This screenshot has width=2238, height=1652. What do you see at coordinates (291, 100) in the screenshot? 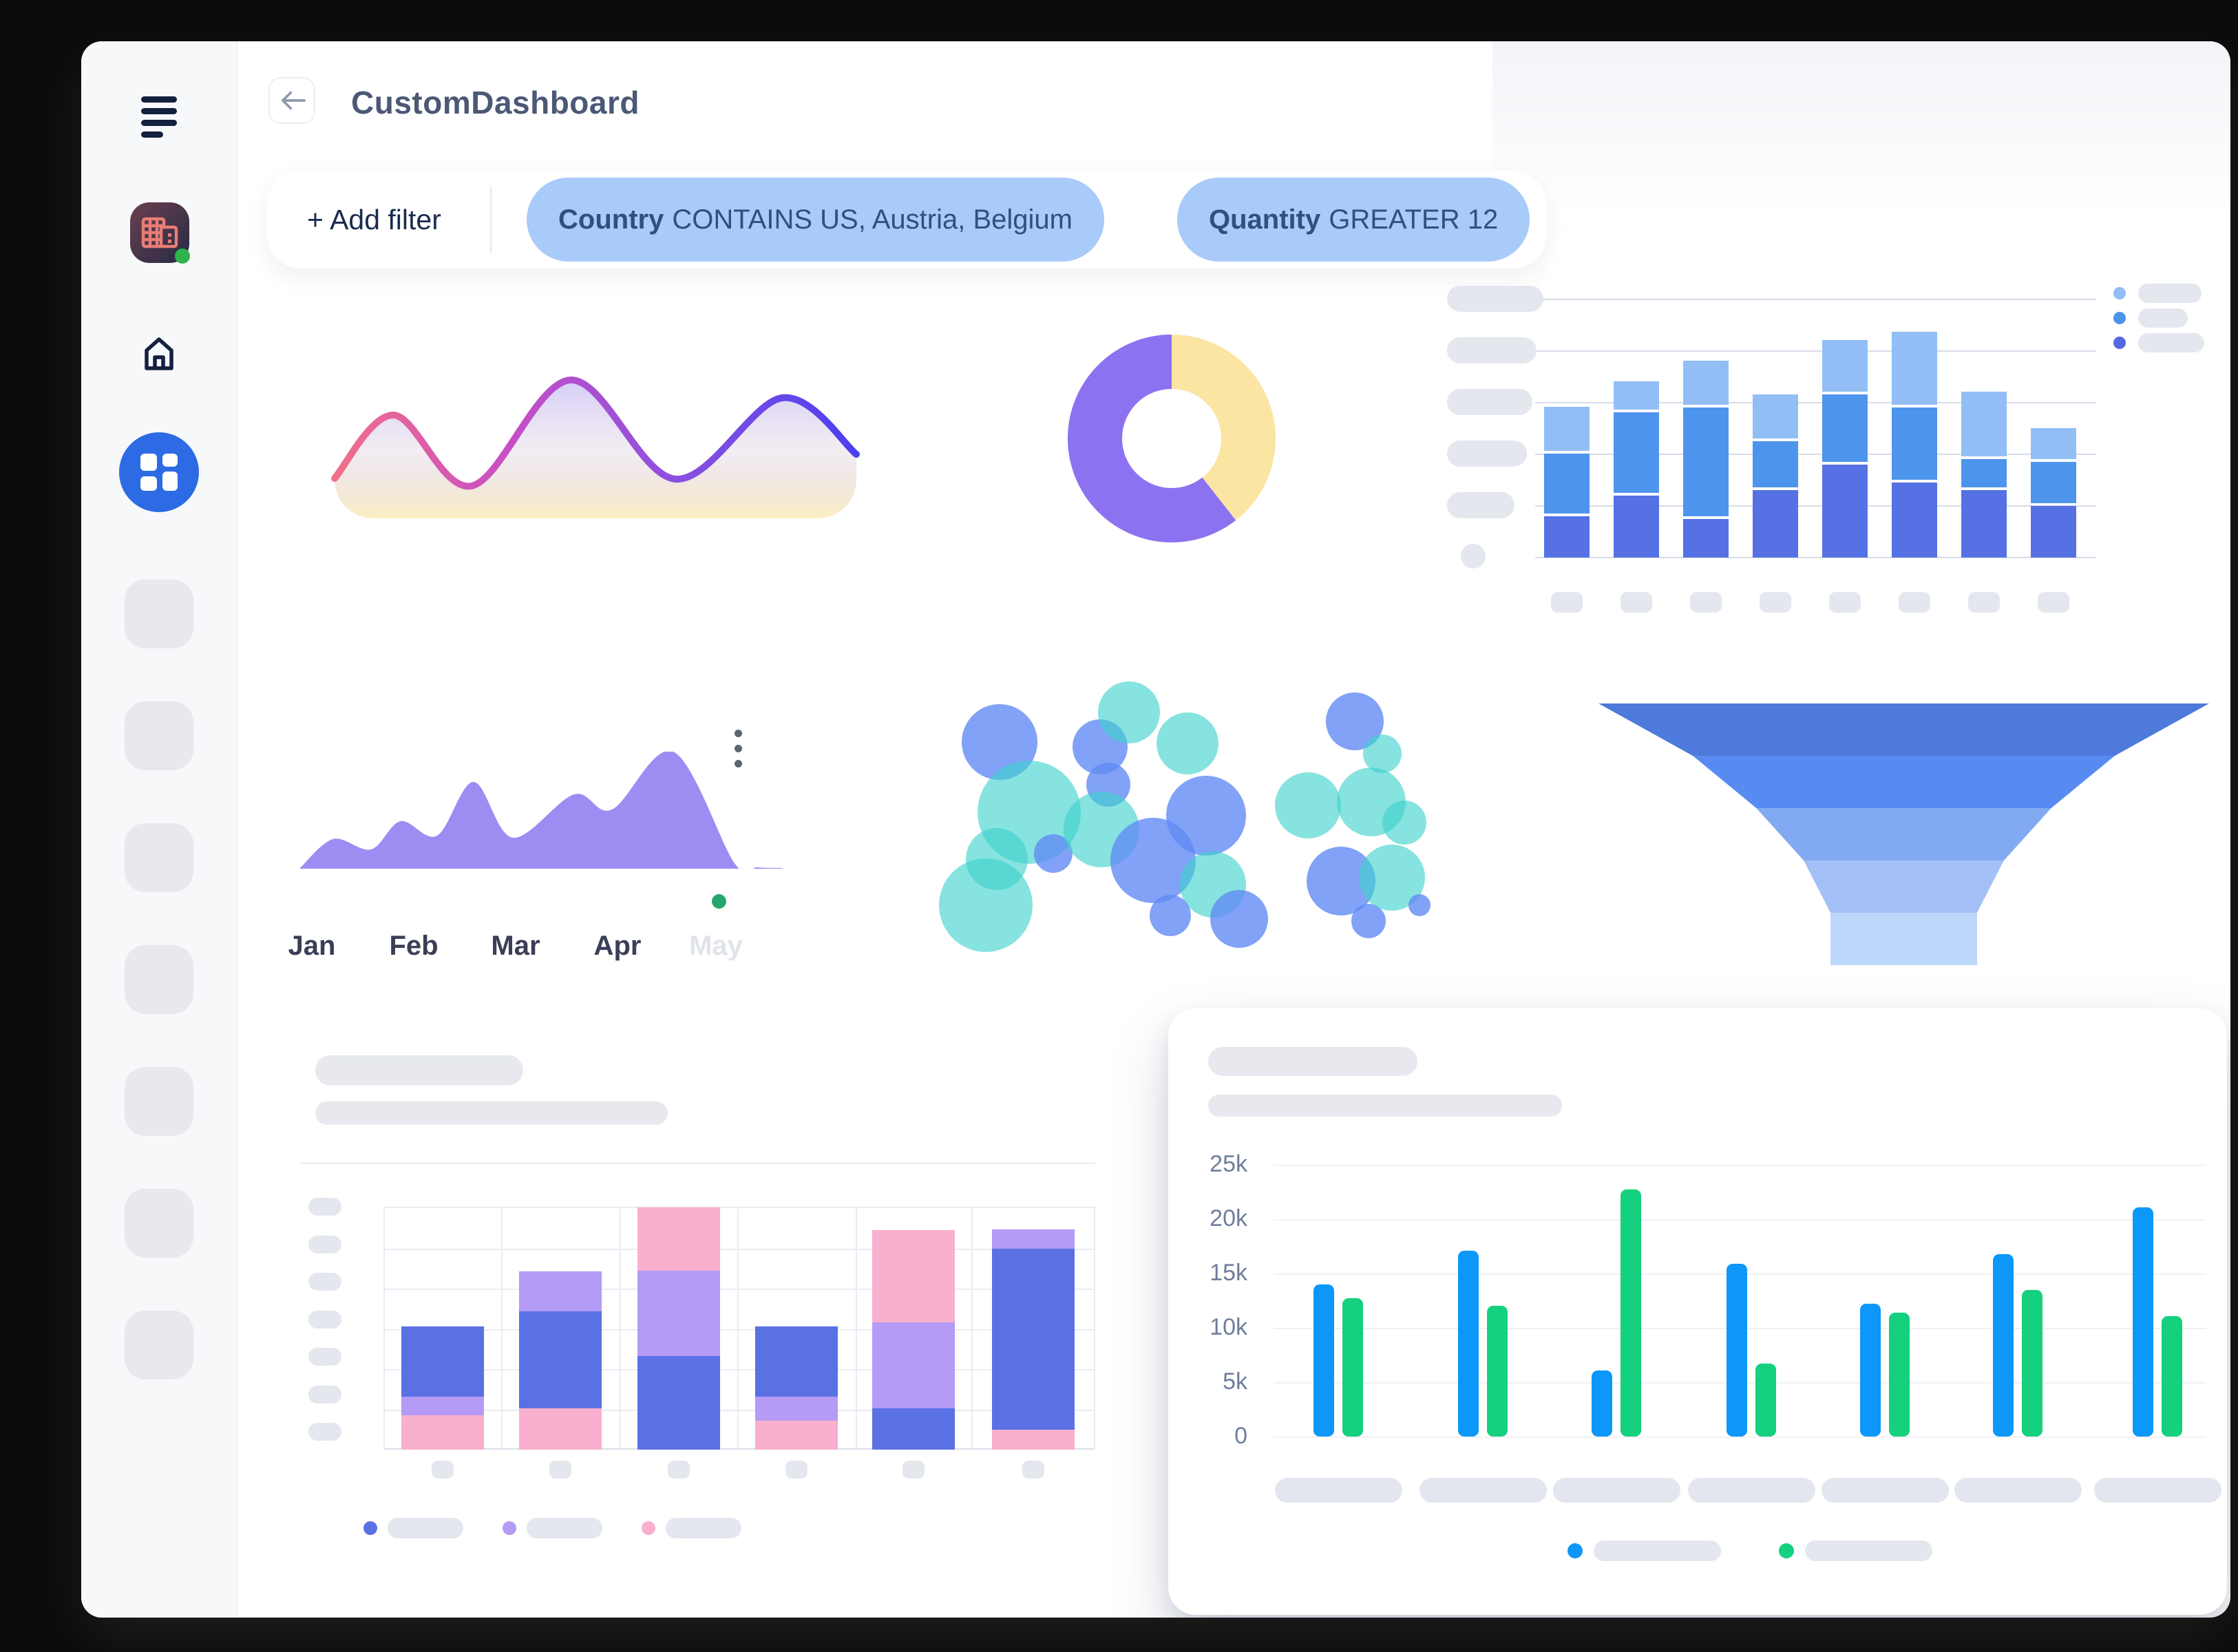
I see `back-button` at bounding box center [291, 100].